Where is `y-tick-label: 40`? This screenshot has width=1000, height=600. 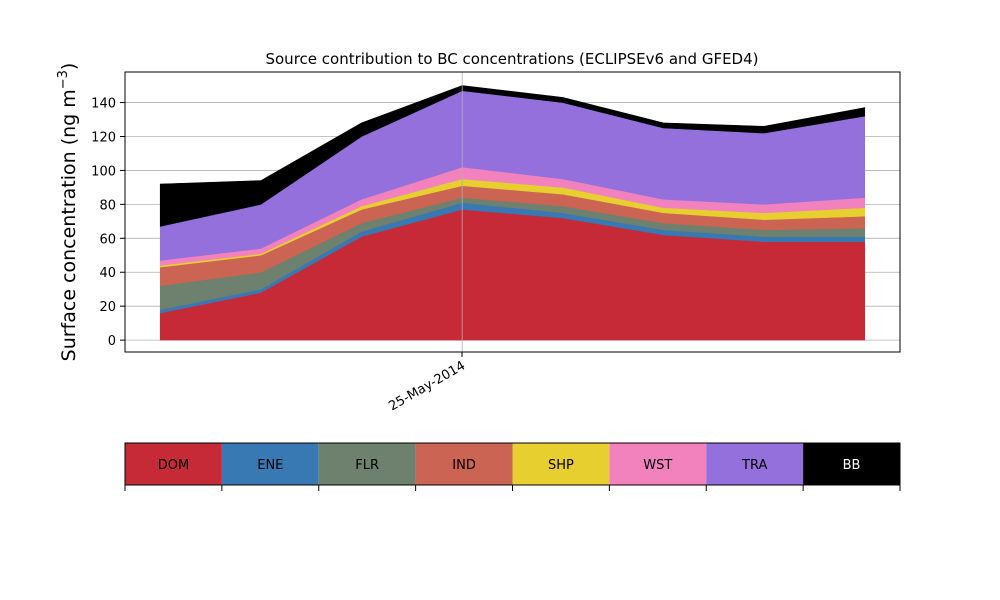
y-tick-label: 40 is located at coordinates (107, 273).